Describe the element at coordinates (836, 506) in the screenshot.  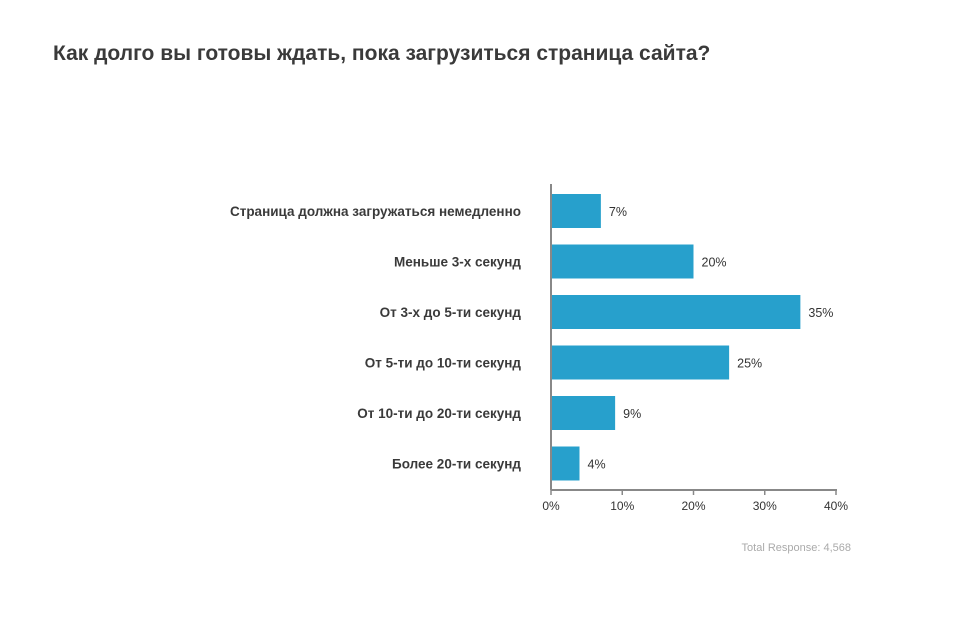
I see `x-tick-label: 40%` at that location.